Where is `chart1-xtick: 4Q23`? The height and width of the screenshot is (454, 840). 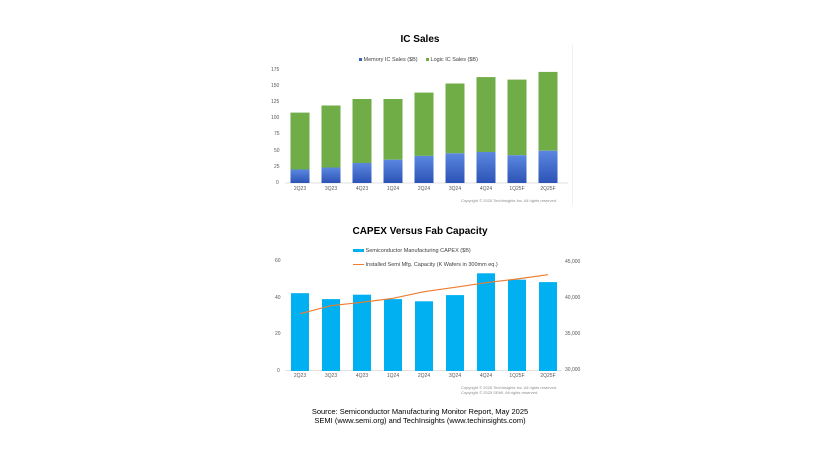
chart1-xtick: 4Q23 is located at coordinates (362, 189).